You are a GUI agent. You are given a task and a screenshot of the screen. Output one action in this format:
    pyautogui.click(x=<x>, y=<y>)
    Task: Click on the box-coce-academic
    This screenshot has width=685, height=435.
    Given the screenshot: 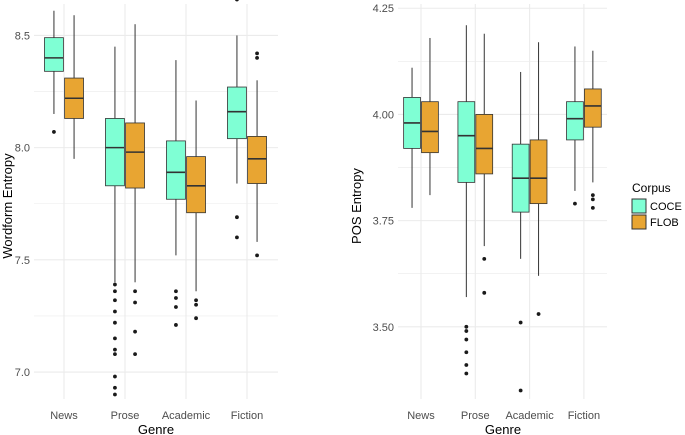 What is the action you would take?
    pyautogui.click(x=176, y=170)
    